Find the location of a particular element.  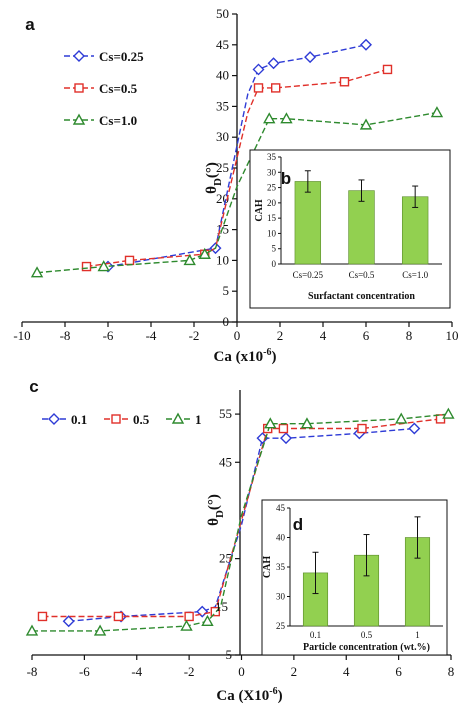

panel-label: c is located at coordinates (33, 386).